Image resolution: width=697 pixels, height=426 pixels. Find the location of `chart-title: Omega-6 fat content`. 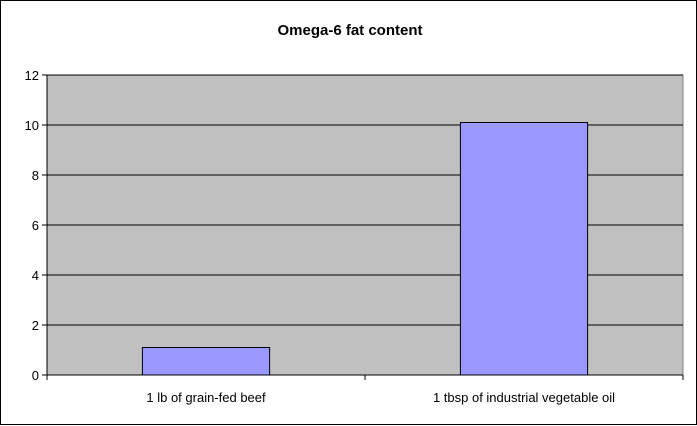

chart-title: Omega-6 fat content is located at coordinates (349, 30).